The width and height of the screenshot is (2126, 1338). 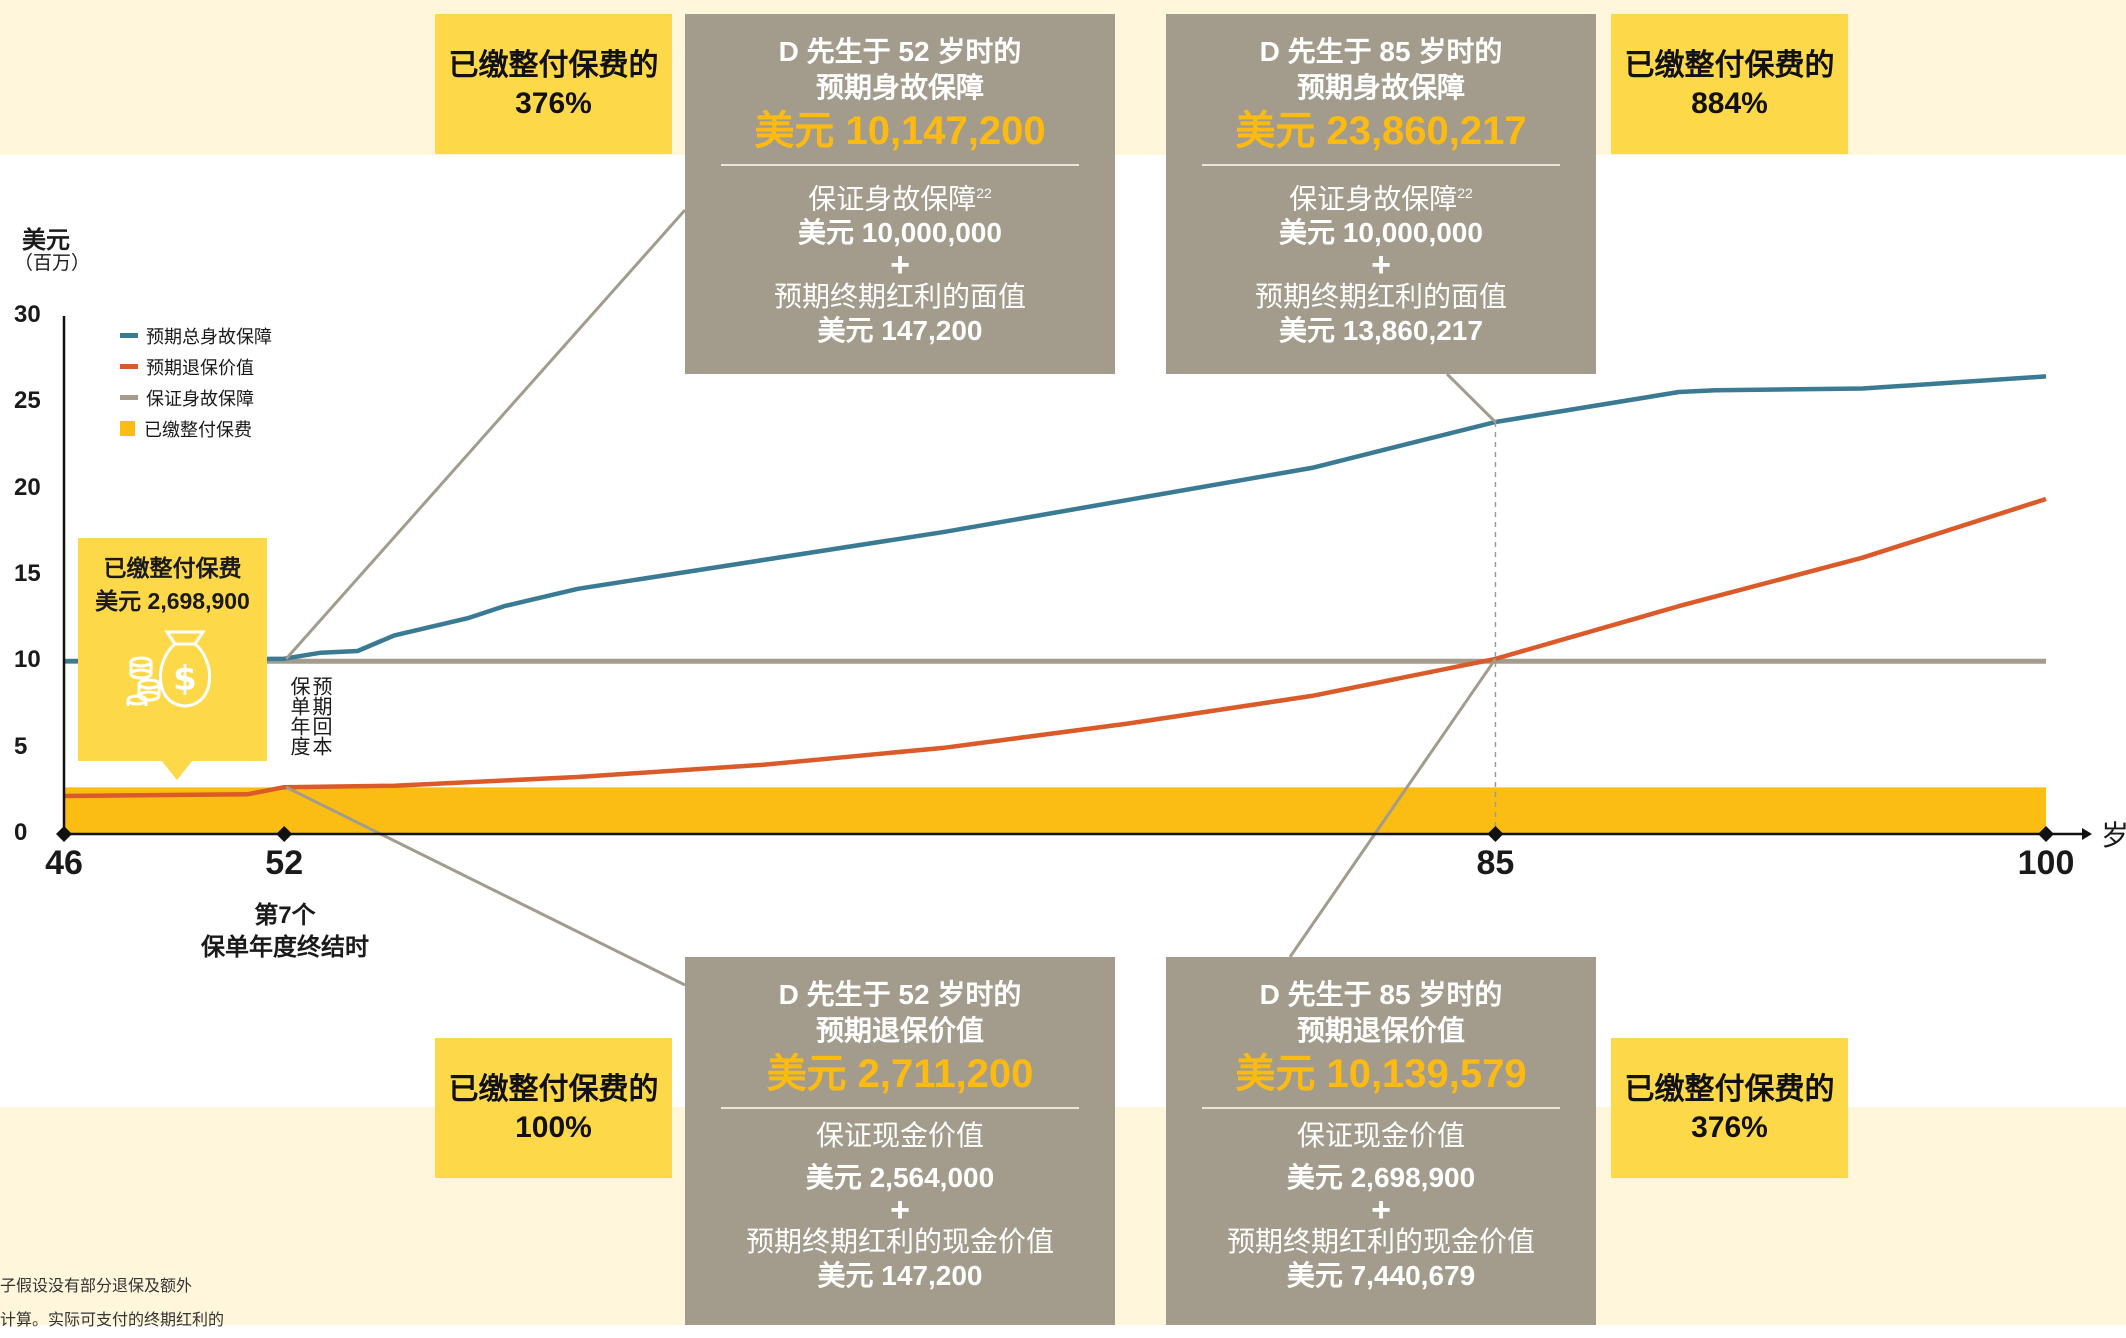 I want to click on guaranteed-value: 美元 2,564,000, so click(x=900, y=1177).